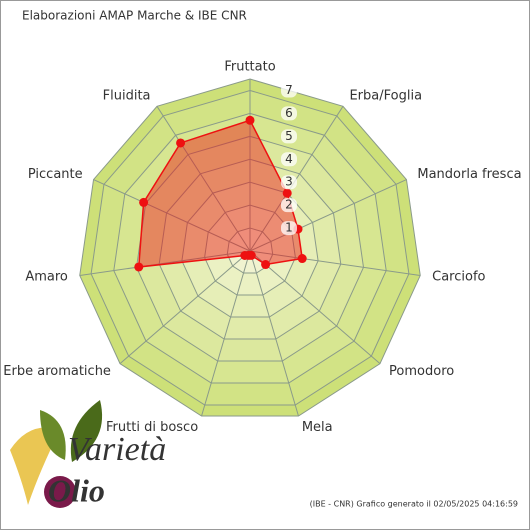  What do you see at coordinates (458, 277) in the screenshot?
I see `axis-label: Carciofo` at bounding box center [458, 277].